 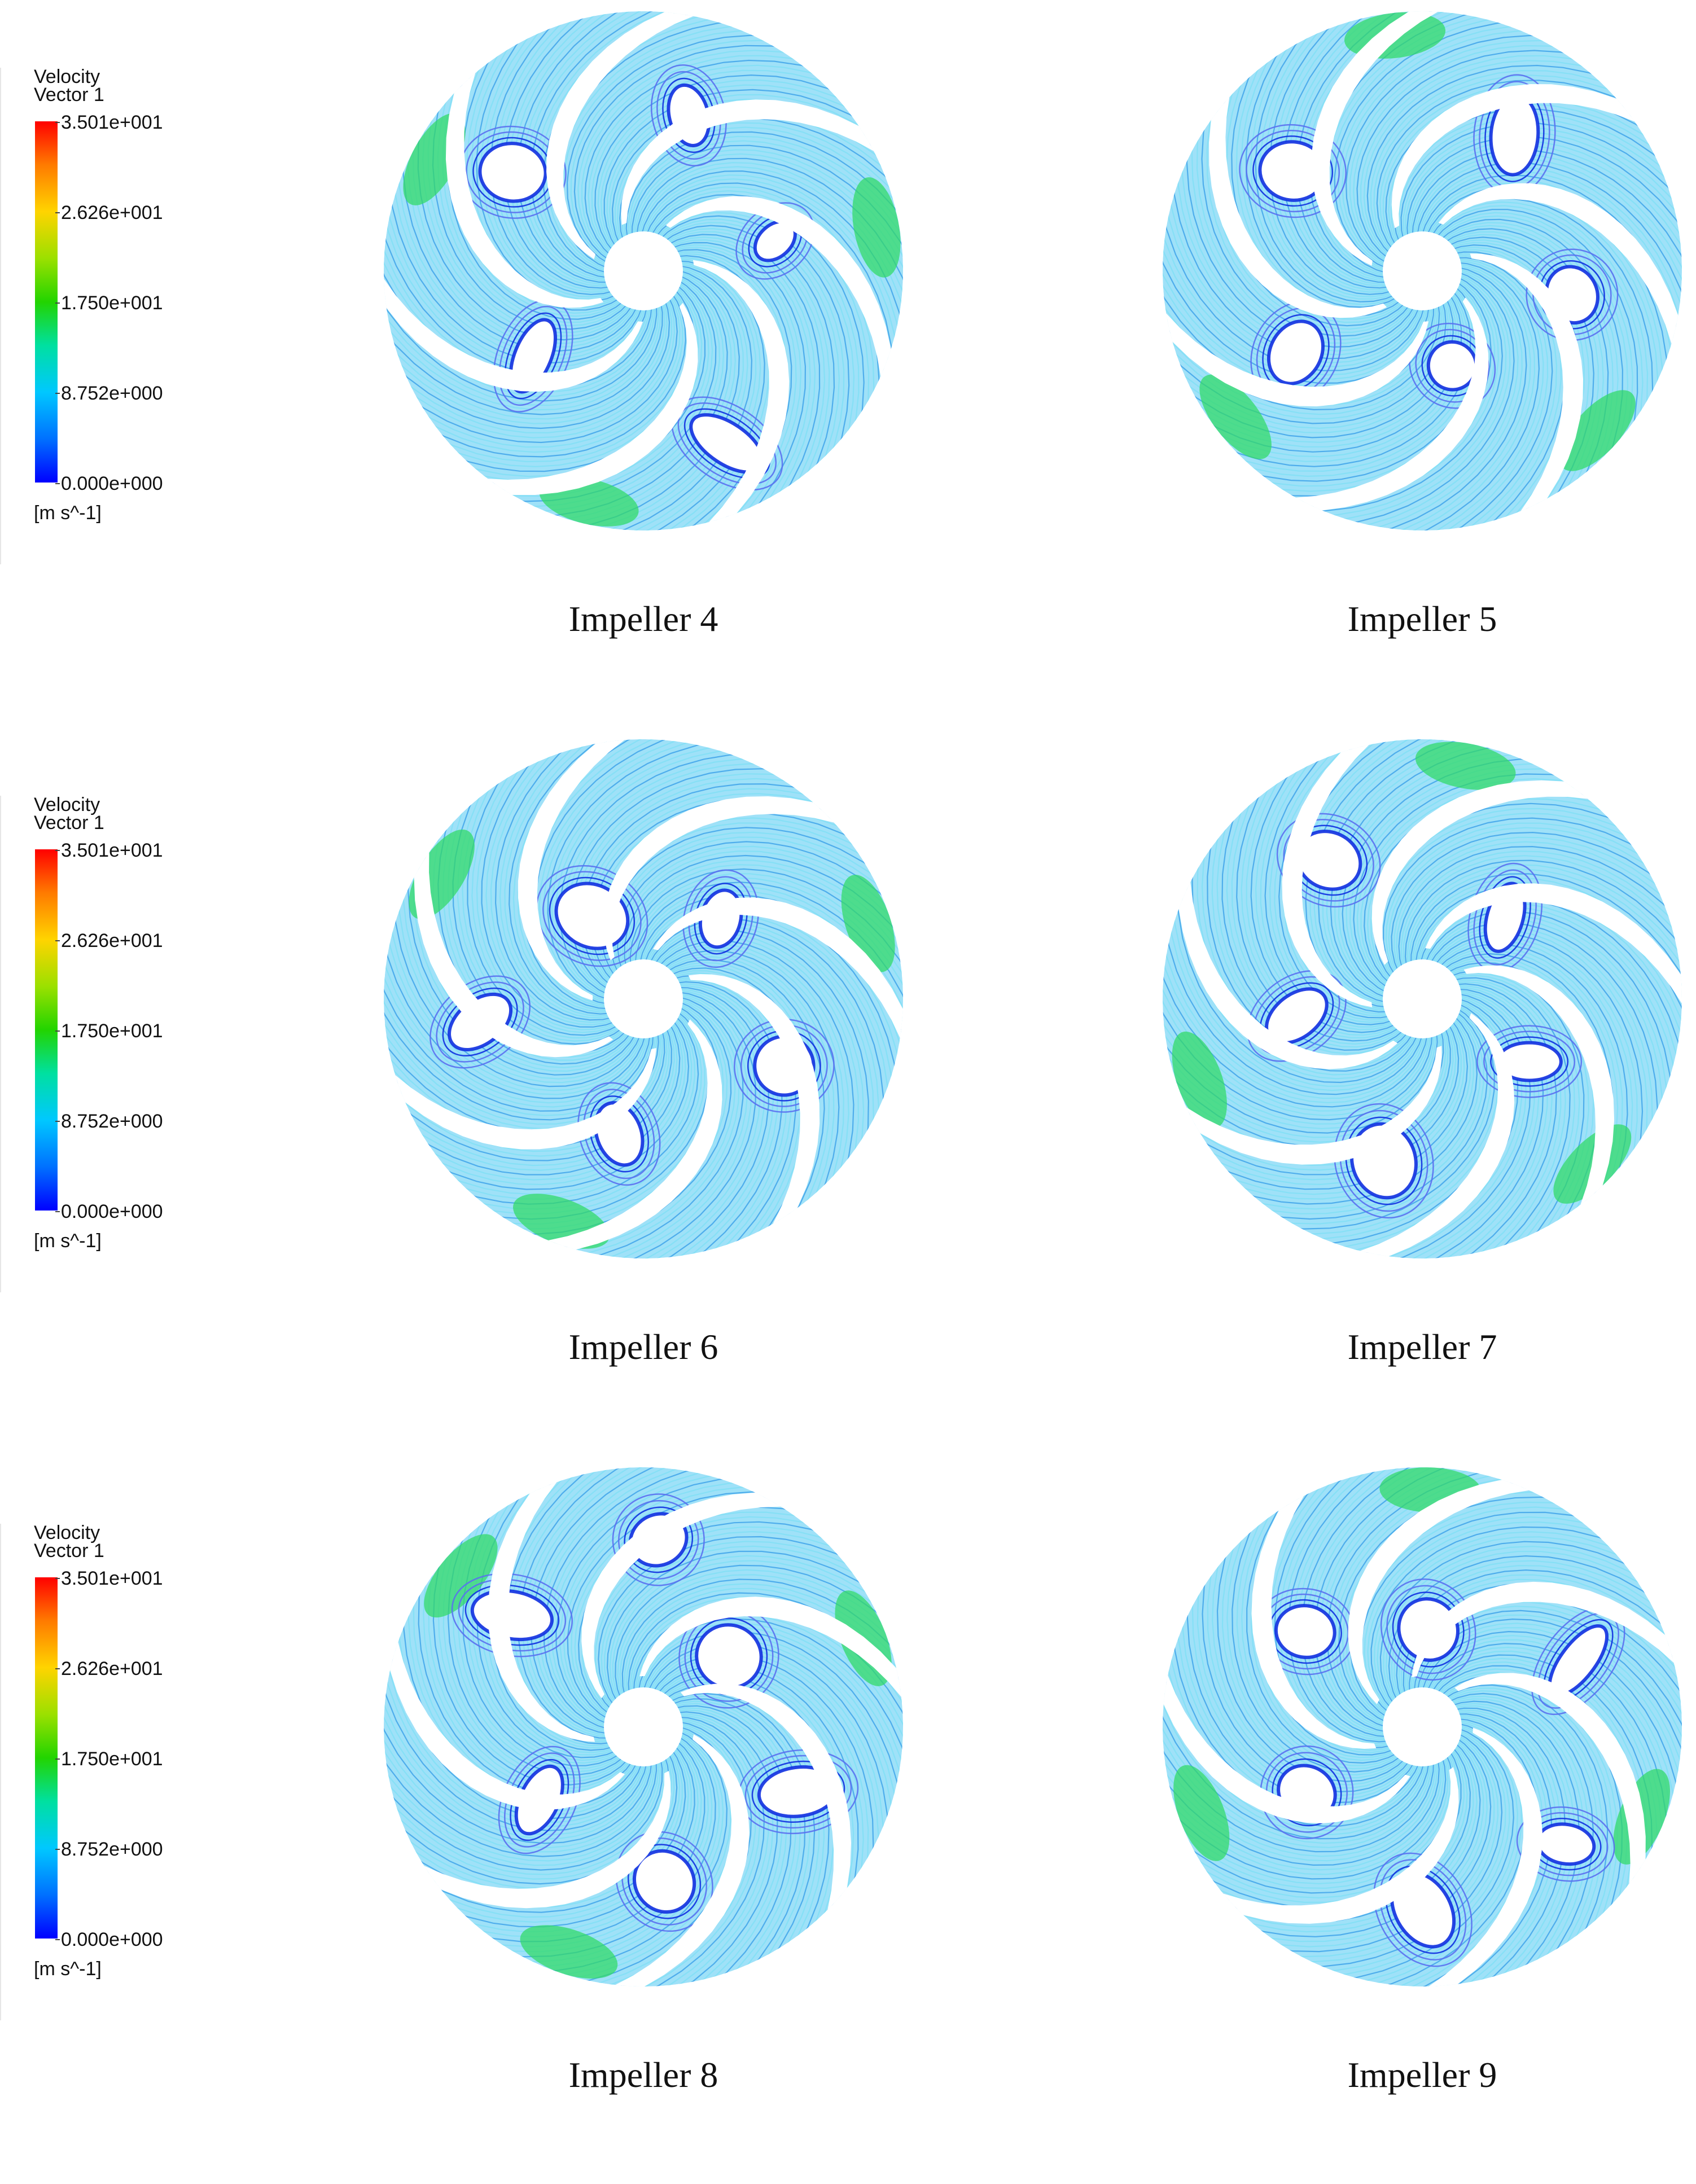 I want to click on impeller-9-panel: Impeller 9, so click(x=1422, y=1820).